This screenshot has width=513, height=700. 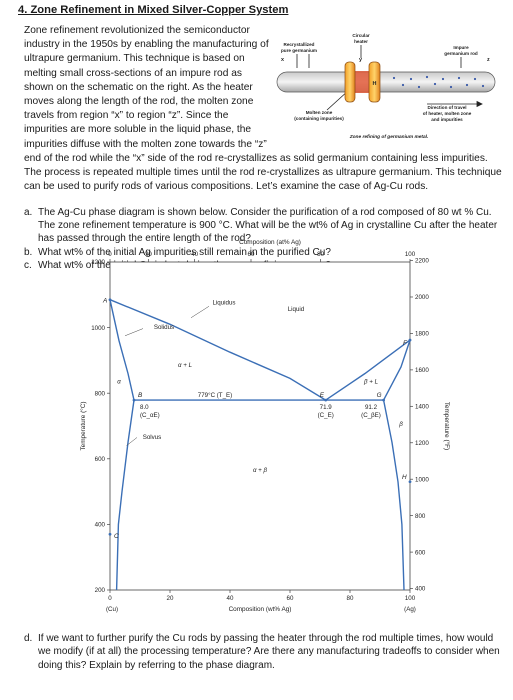 I want to click on y-tick-label: 800, so click(x=100, y=393).